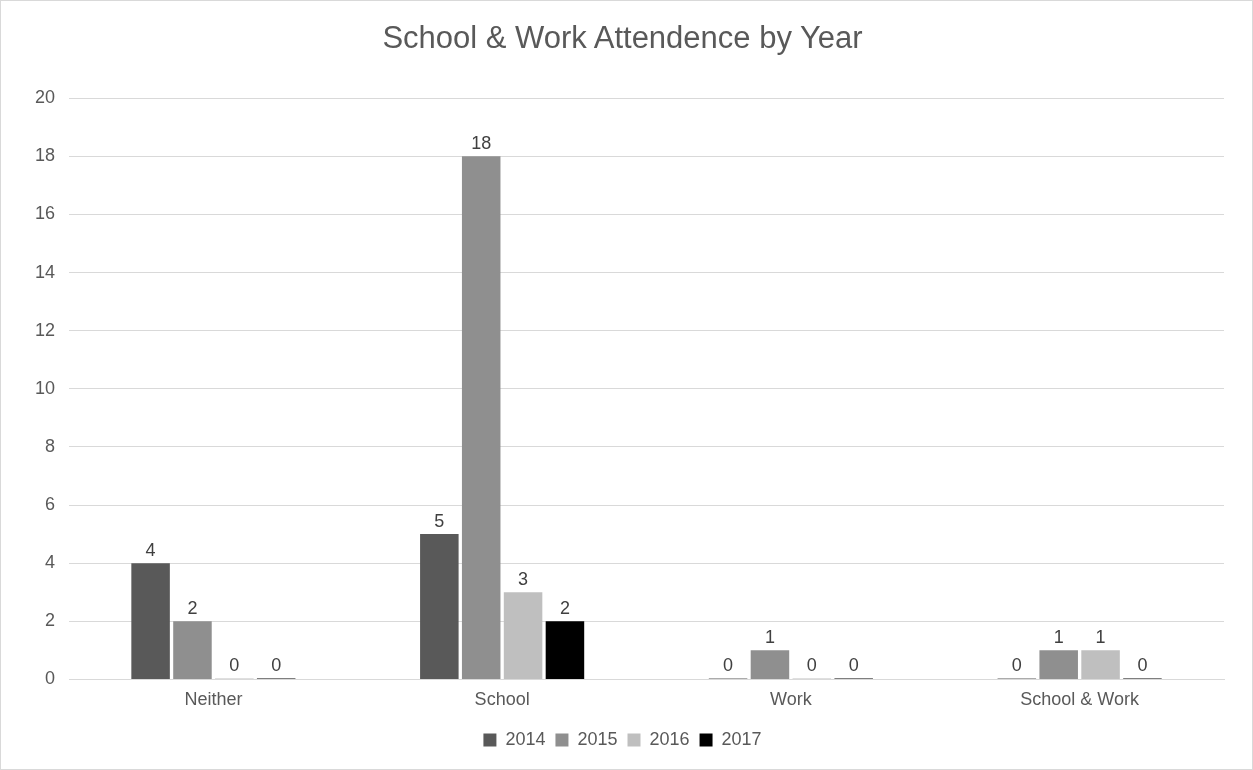 The image size is (1253, 770). Describe the element at coordinates (45, 271) in the screenshot. I see `y-tick-label: 14` at that location.